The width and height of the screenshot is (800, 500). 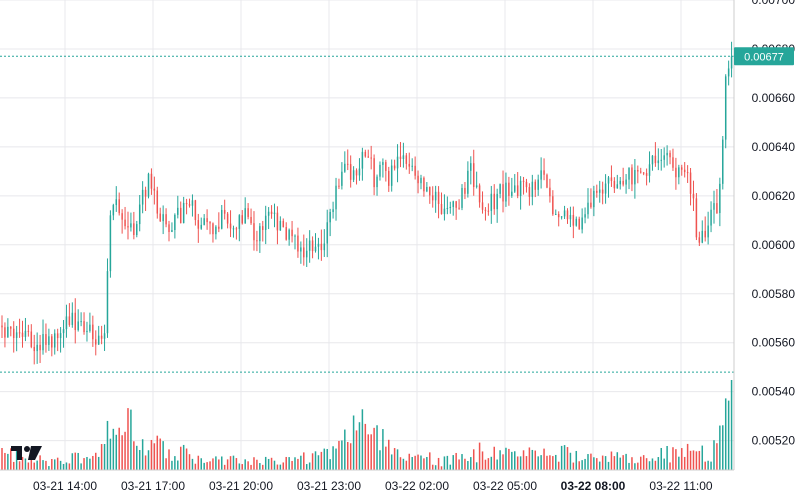 What do you see at coordinates (26, 453) in the screenshot?
I see `tradingview-logo-icon` at bounding box center [26, 453].